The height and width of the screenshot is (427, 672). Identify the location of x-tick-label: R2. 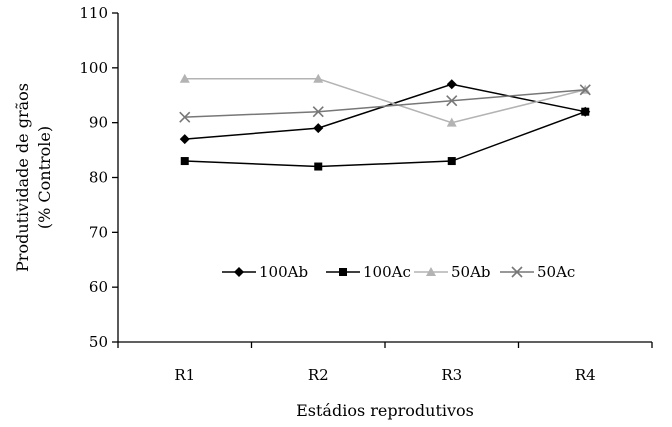
(318, 375).